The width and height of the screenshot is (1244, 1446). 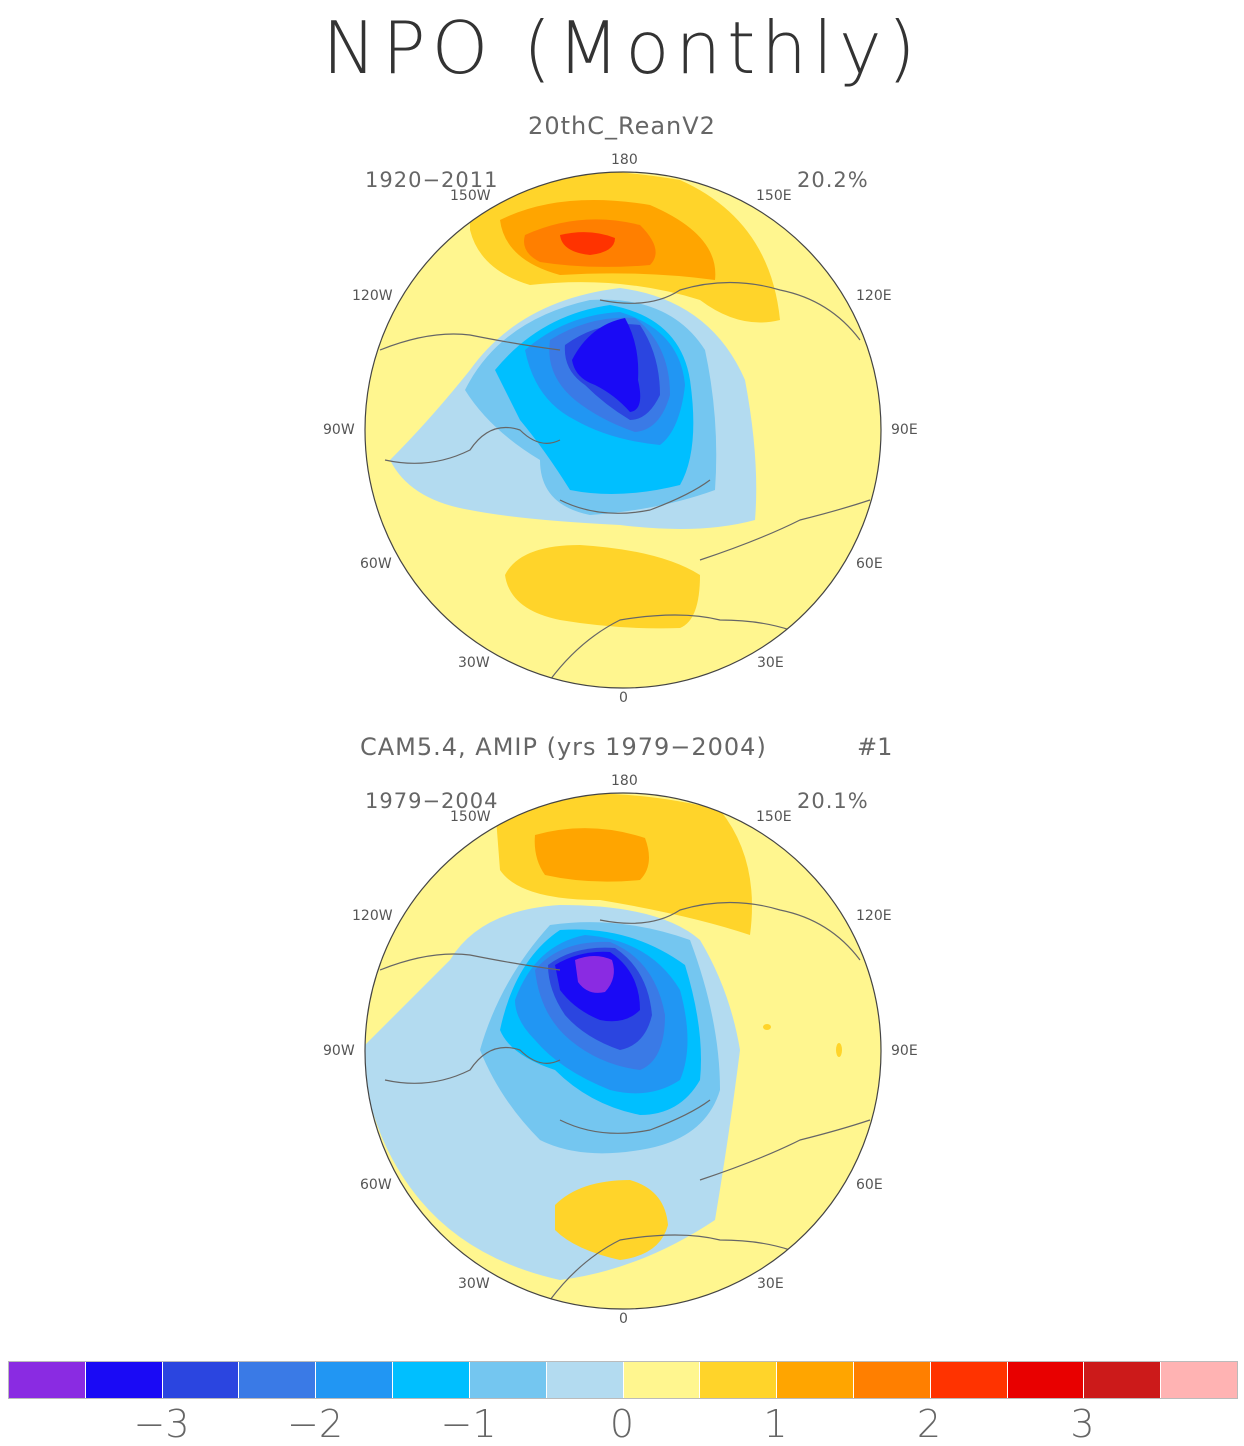 I want to click on p2-lon-180: 180, so click(x=624, y=781).